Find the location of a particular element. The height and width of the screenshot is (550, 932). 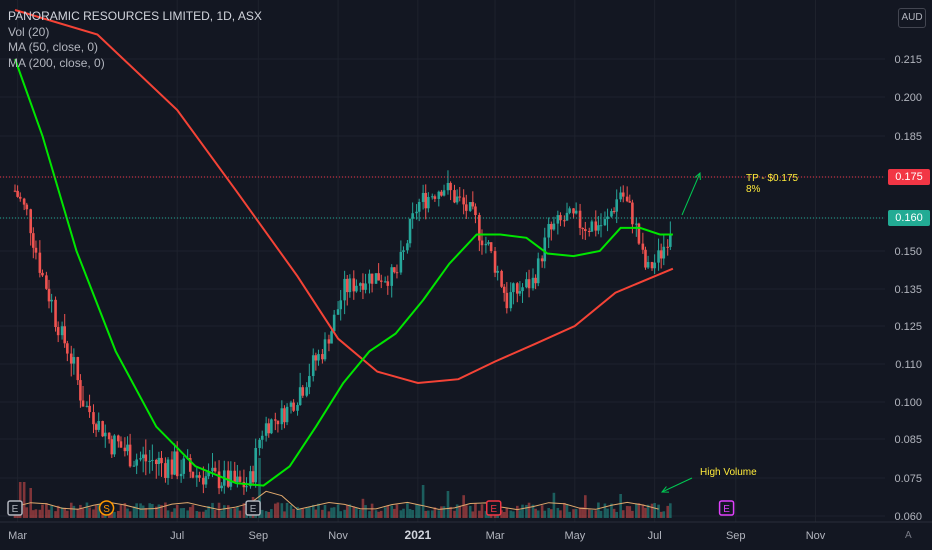

indicator-volume: Vol (20) is located at coordinates (29, 31).